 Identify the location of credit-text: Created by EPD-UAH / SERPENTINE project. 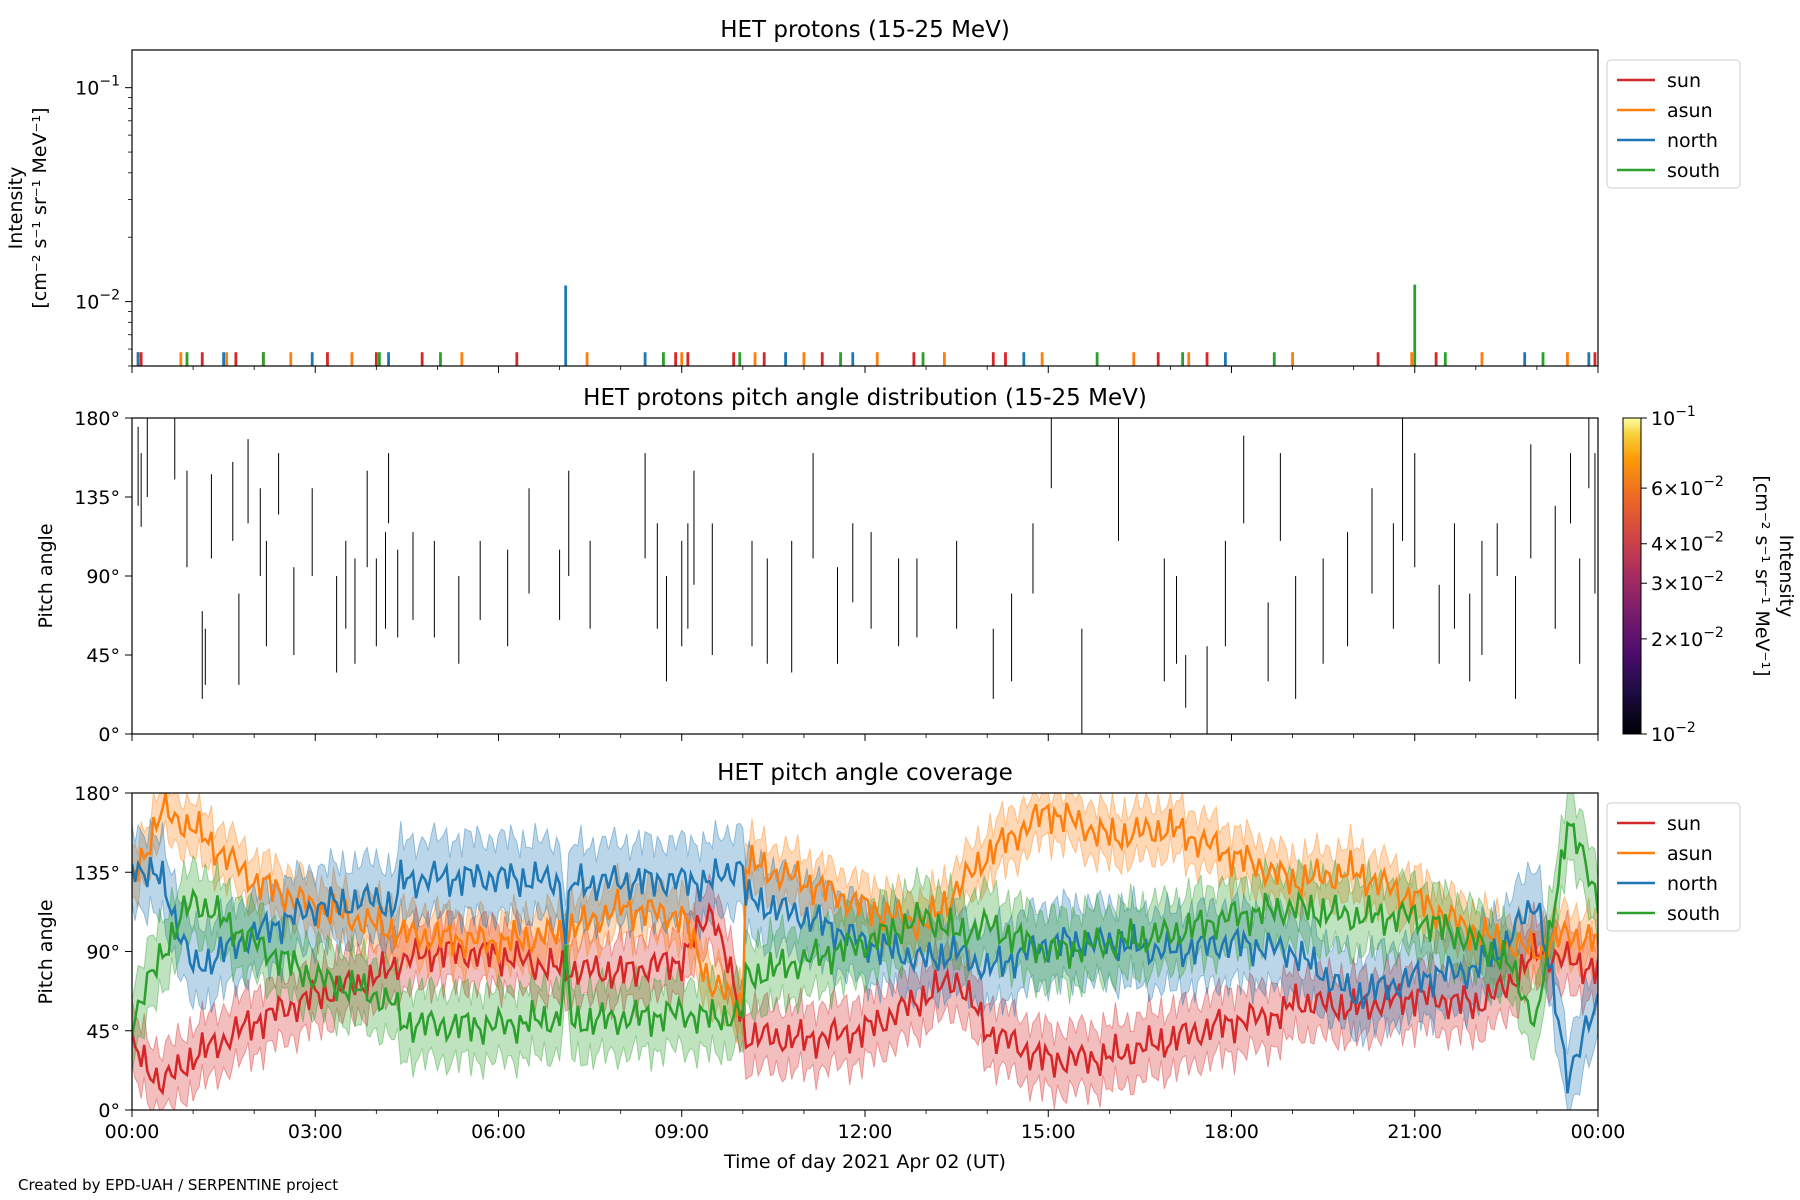
(178, 1185).